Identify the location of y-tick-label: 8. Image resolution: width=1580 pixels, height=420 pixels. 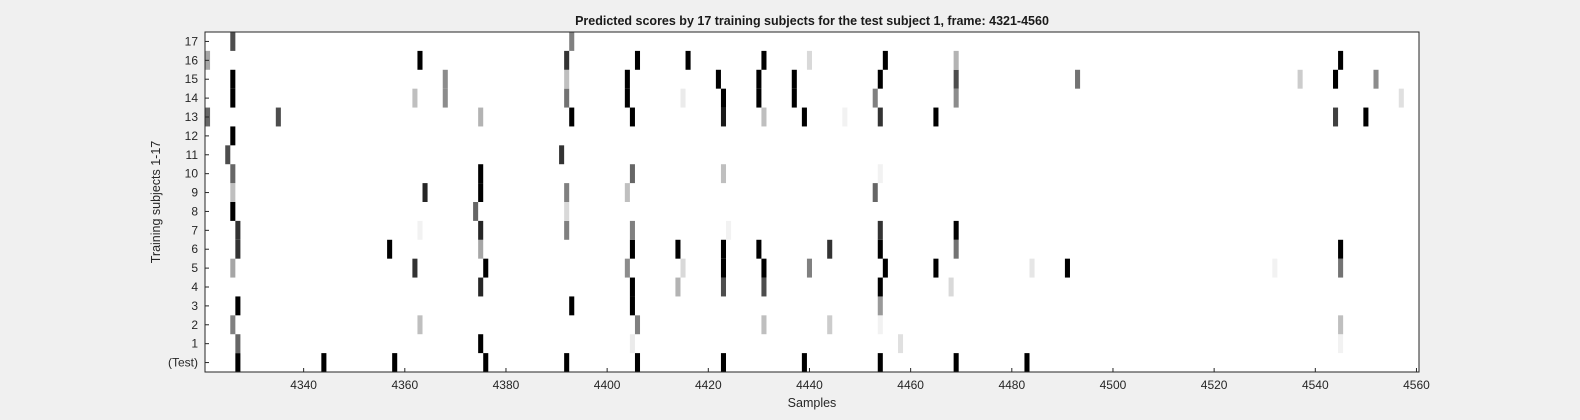
(194, 211).